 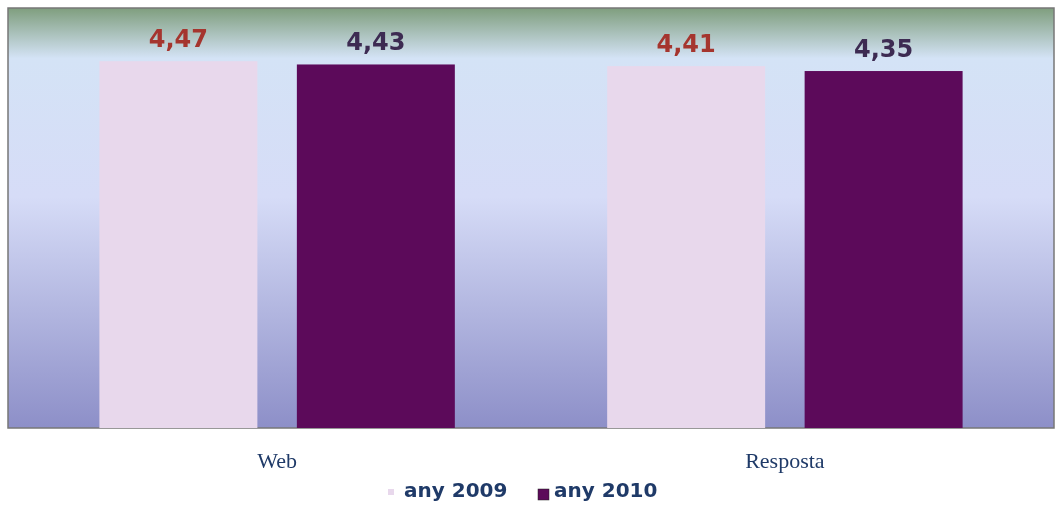 What do you see at coordinates (686, 44) in the screenshot?
I see `data-label: 4,41` at bounding box center [686, 44].